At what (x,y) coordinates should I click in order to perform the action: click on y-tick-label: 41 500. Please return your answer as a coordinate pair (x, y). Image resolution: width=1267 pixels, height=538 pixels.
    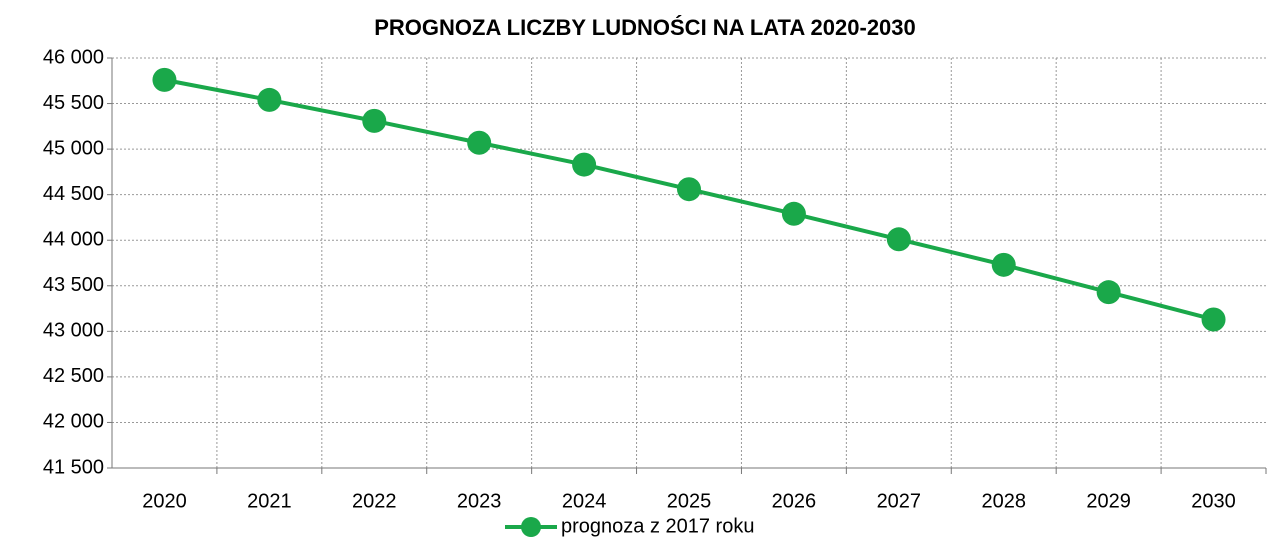
    Looking at the image, I should click on (73, 467).